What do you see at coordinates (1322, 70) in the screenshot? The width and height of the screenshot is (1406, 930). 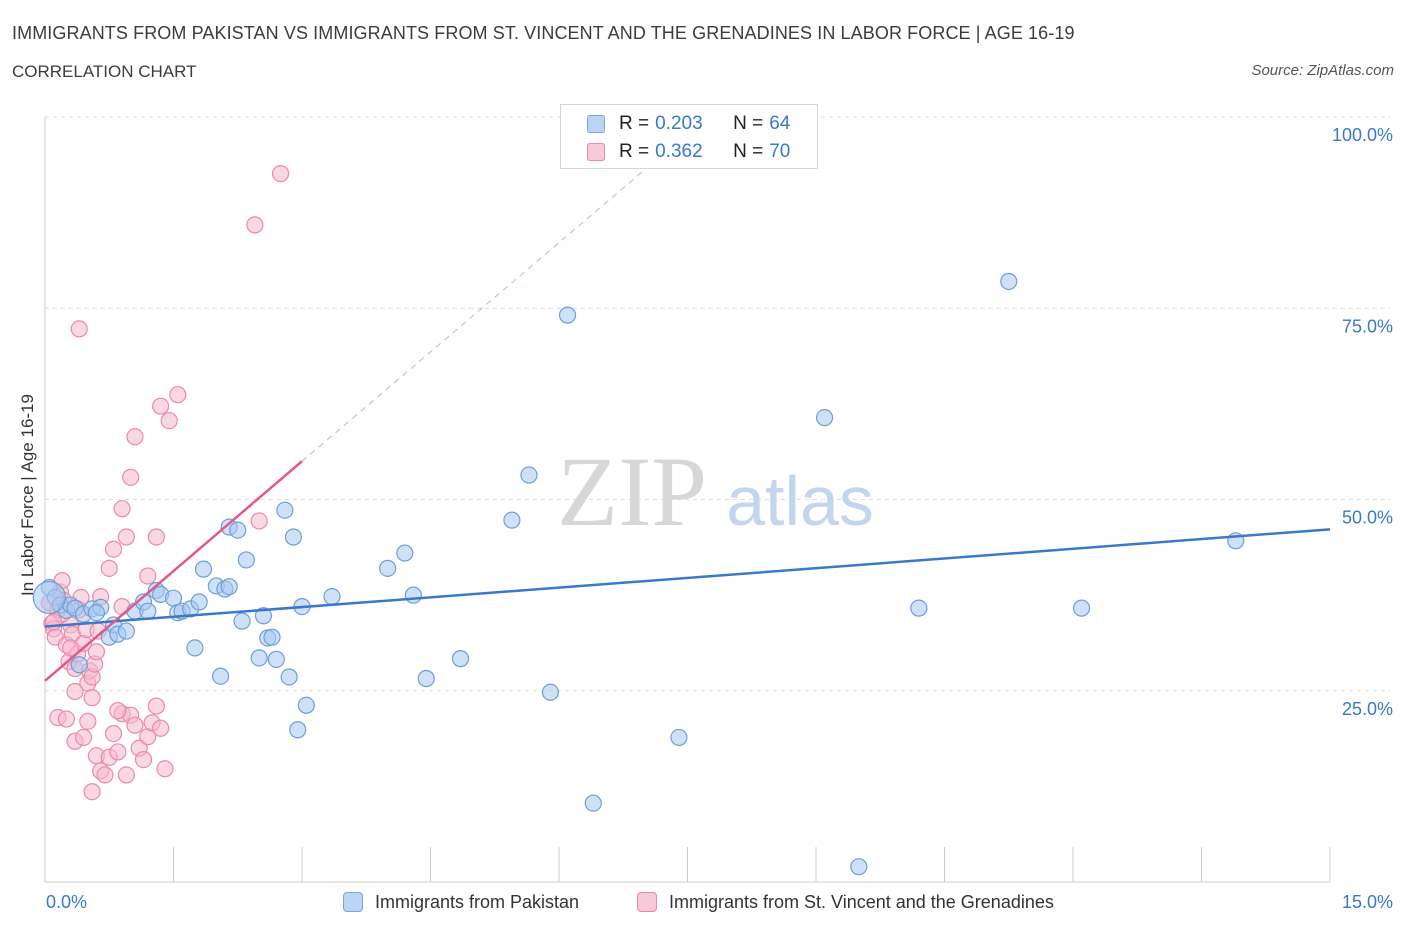 I see `source-label: Source: ZipAtlas.com` at bounding box center [1322, 70].